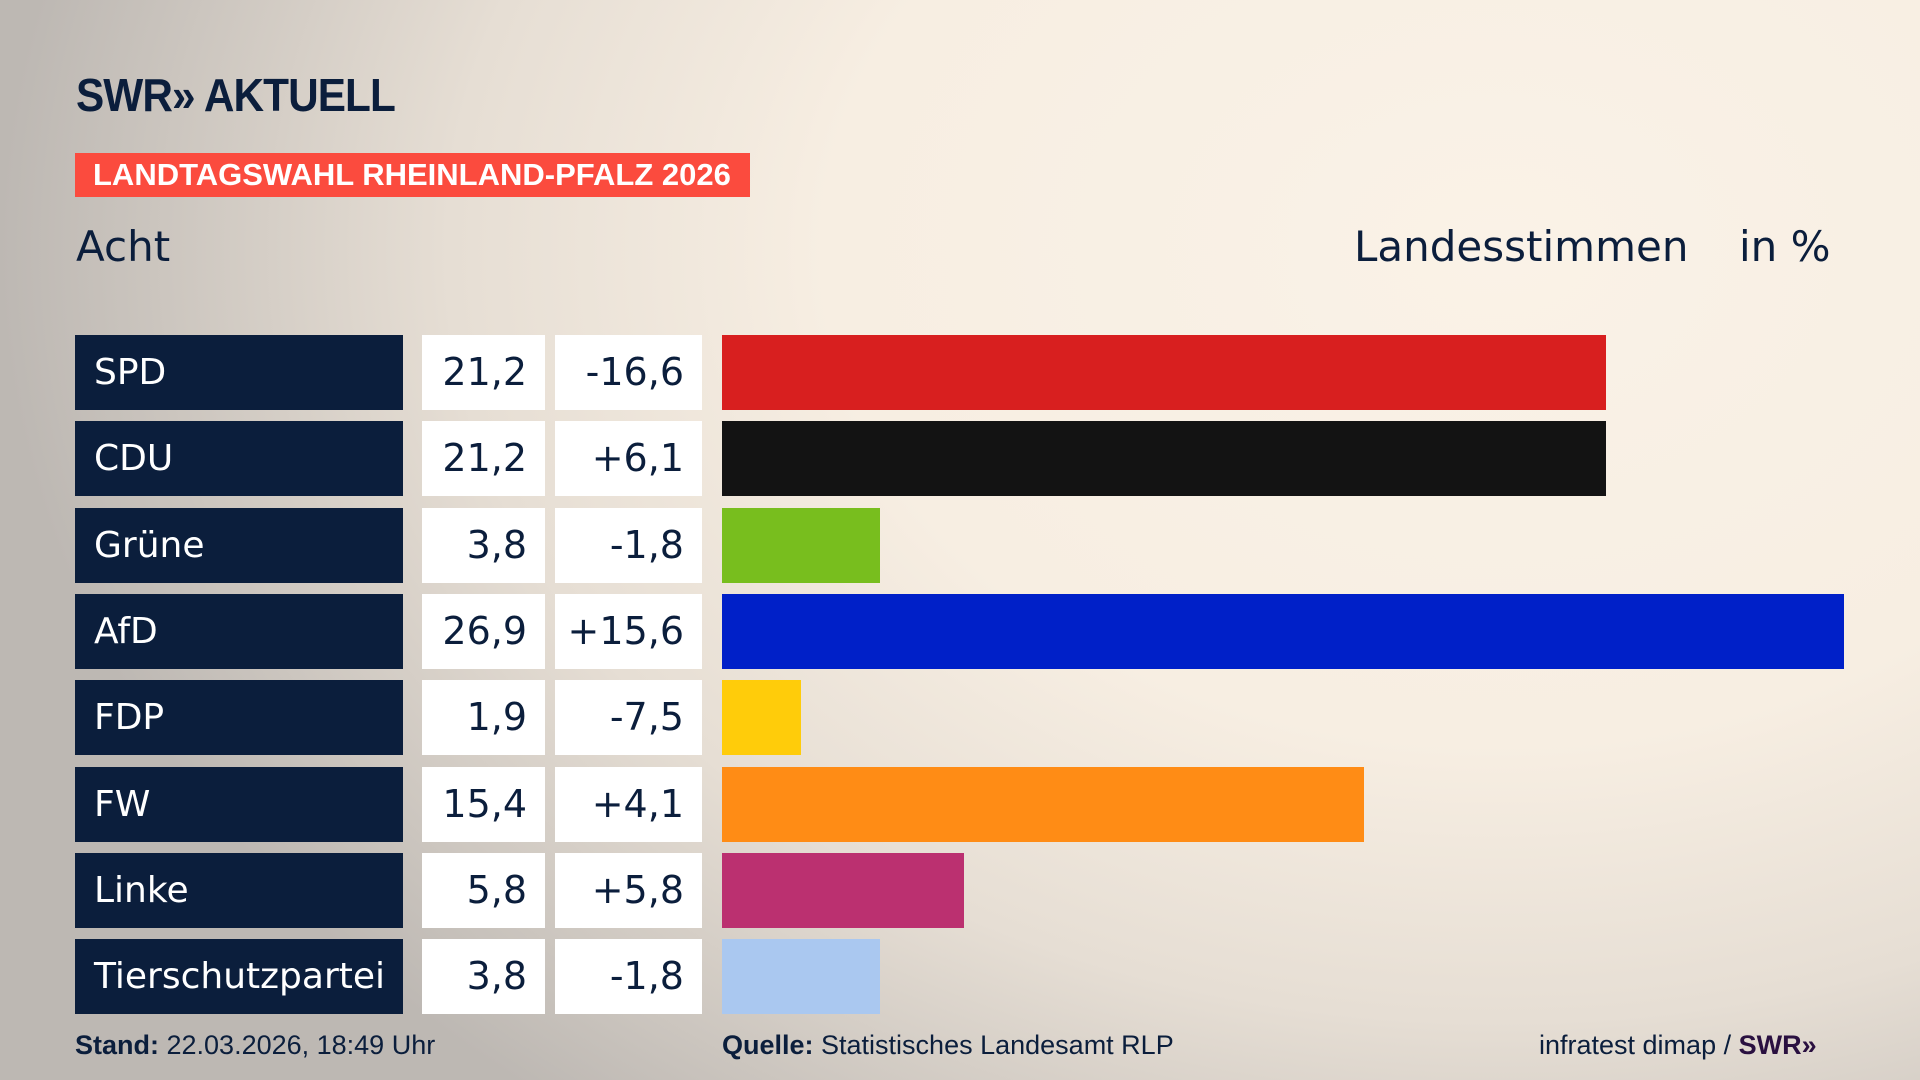 The width and height of the screenshot is (1920, 1080). I want to click on election-banner: LANDTAGSWAHL RHEINLAND-PFALZ 2026, so click(412, 175).